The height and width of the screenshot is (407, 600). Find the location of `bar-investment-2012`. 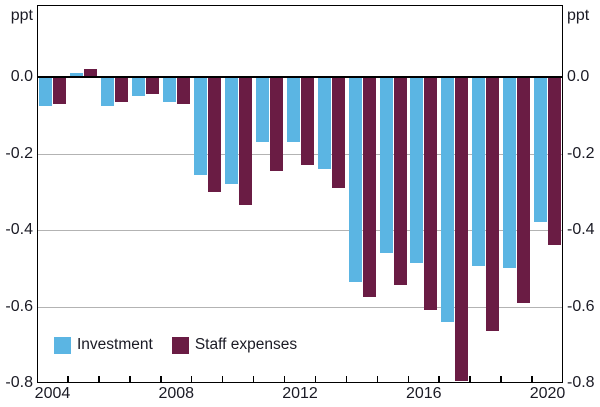

bar-investment-2012 is located at coordinates (293, 110).